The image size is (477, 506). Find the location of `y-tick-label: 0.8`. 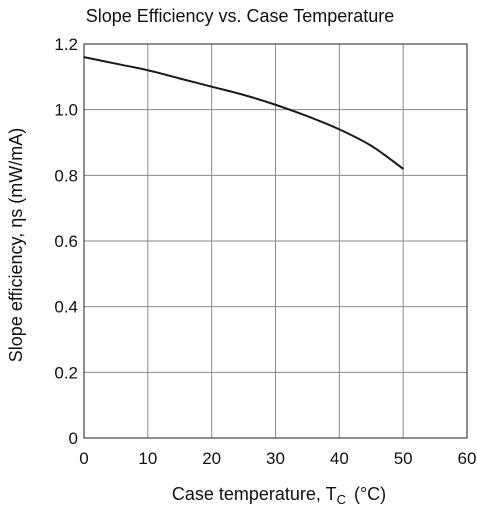

y-tick-label: 0.8 is located at coordinates (66, 175).